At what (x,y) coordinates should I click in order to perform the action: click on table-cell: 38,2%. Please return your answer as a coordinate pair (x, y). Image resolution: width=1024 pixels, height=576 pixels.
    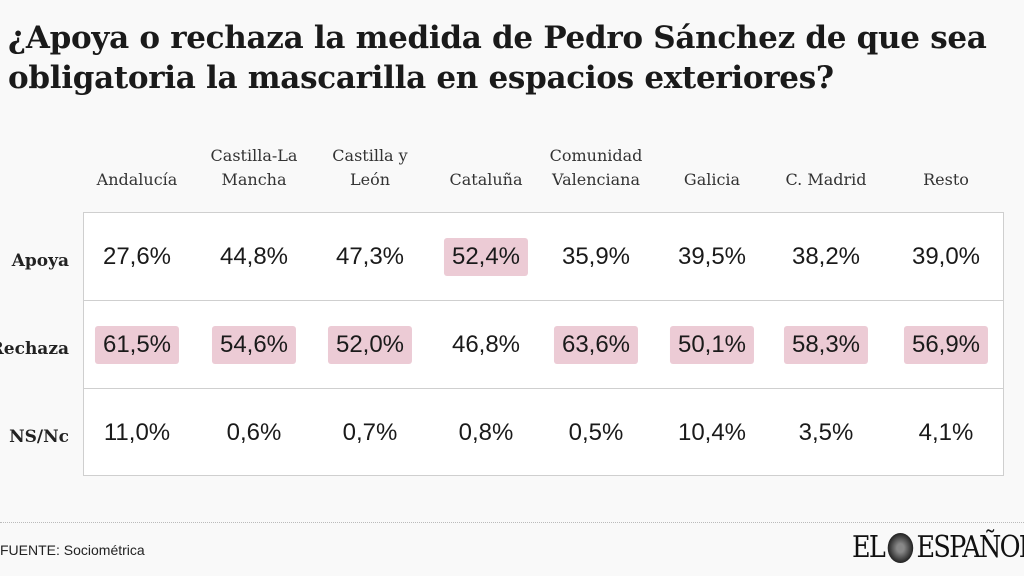
    Looking at the image, I should click on (826, 256).